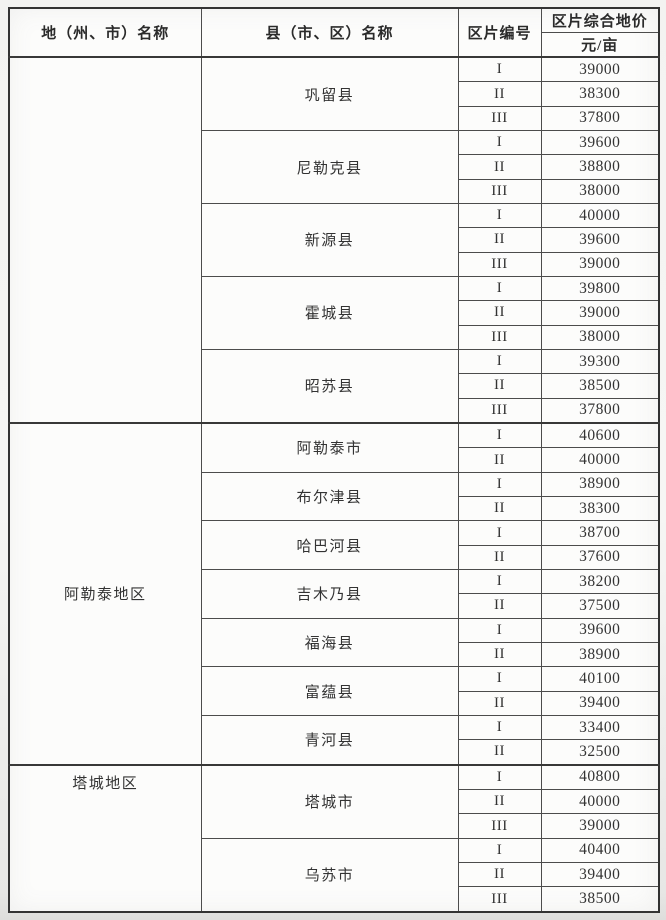 The width and height of the screenshot is (666, 920). What do you see at coordinates (600, 581) in the screenshot?
I see `price-cell: 38200` at bounding box center [600, 581].